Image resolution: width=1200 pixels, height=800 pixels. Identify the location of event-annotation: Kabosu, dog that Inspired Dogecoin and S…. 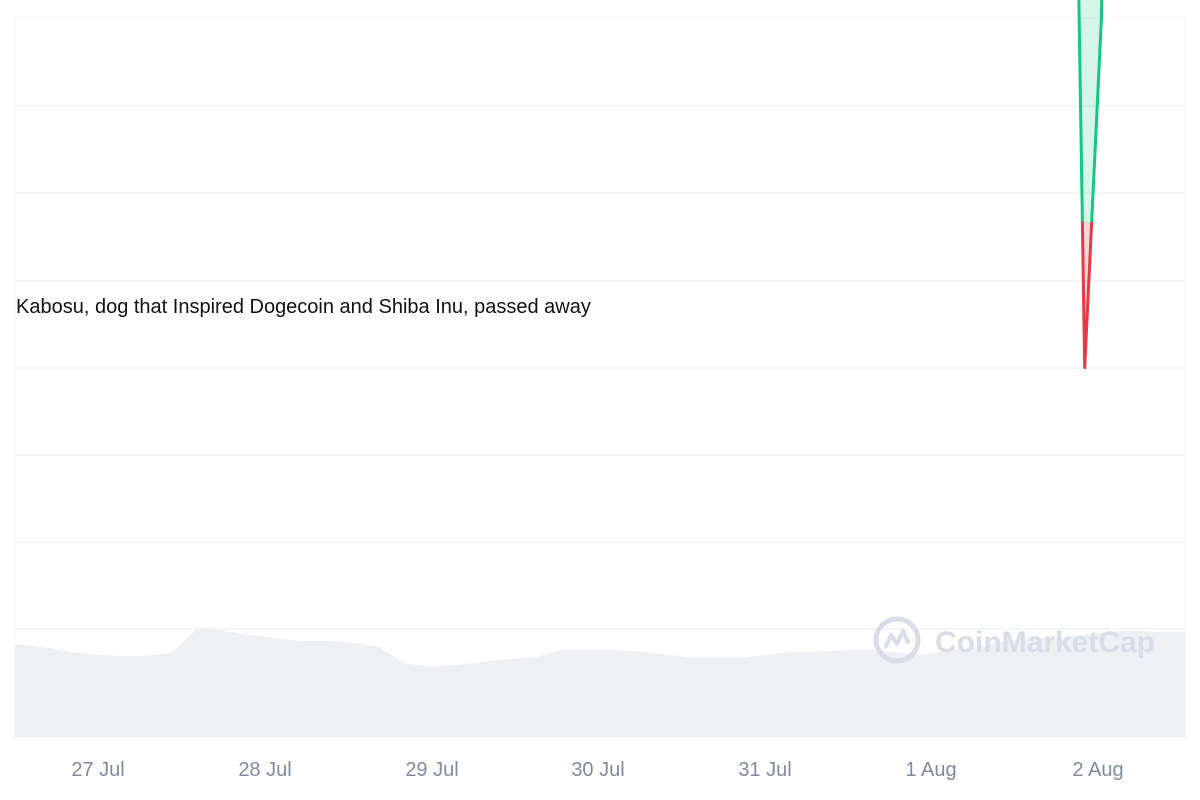
(303, 307).